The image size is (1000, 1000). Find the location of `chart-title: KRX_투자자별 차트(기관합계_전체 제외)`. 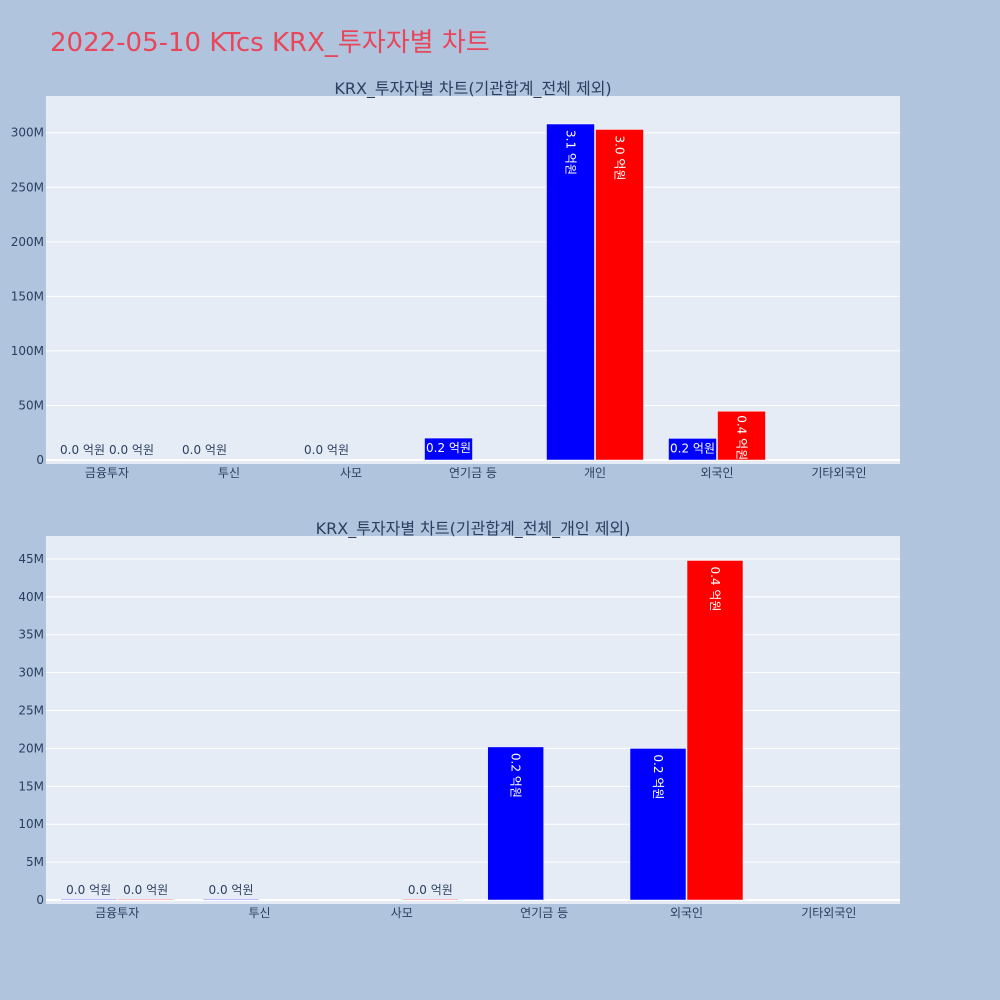

chart-title: KRX_투자자별 차트(기관합계_전체 제외) is located at coordinates (472, 89).